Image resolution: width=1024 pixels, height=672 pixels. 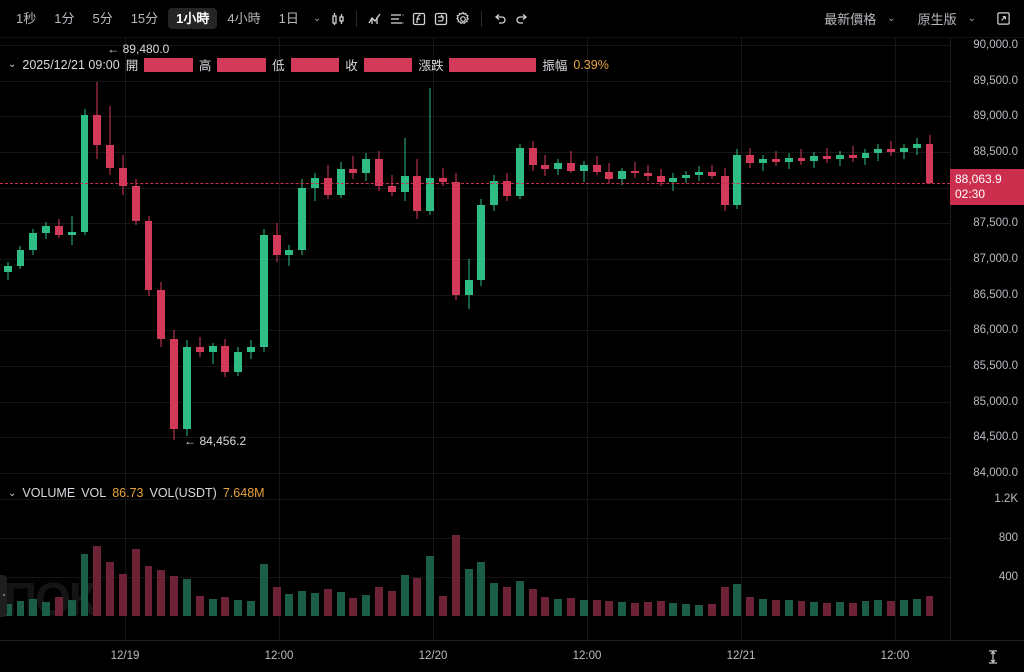 I want to click on price-mode-label: 最新價格, so click(x=850, y=19).